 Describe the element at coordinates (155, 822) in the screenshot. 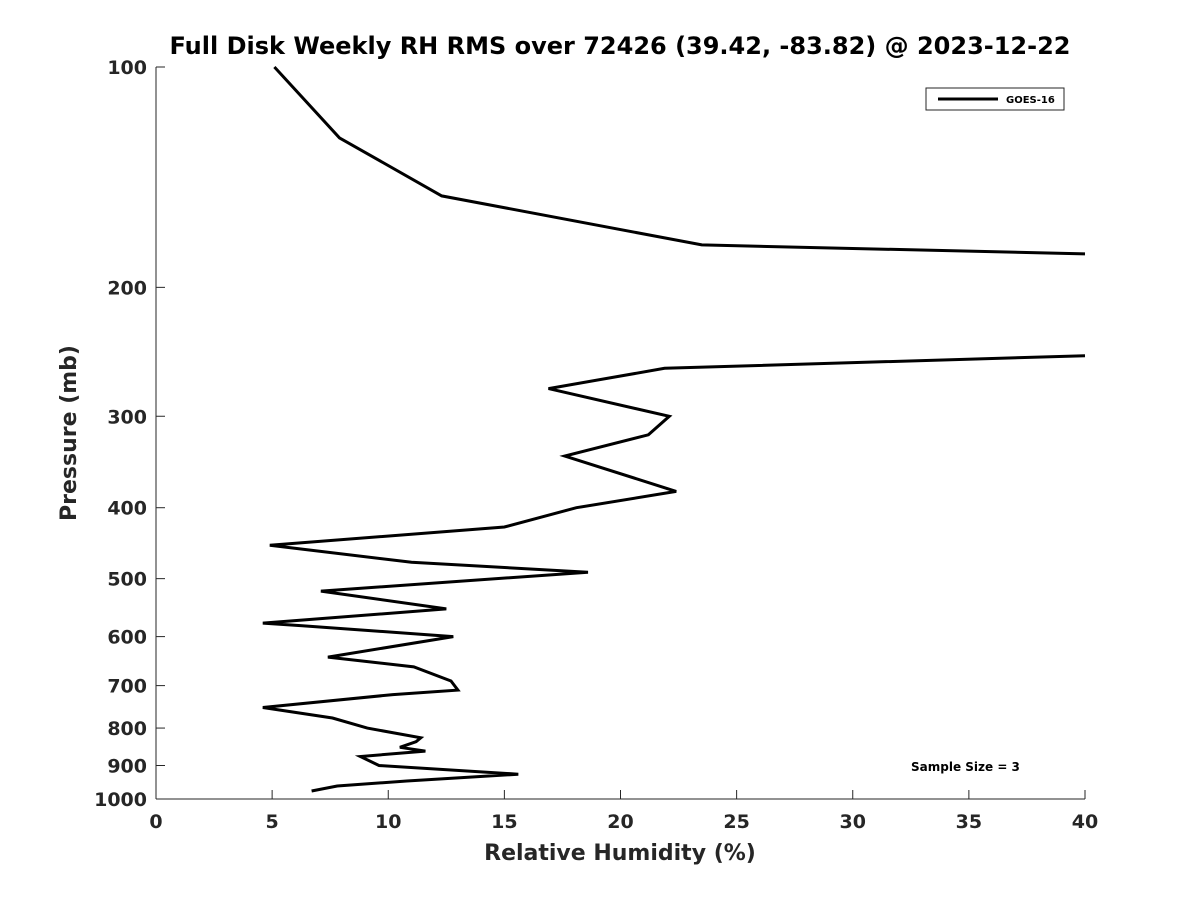

I see `x-tick-label: 0` at that location.